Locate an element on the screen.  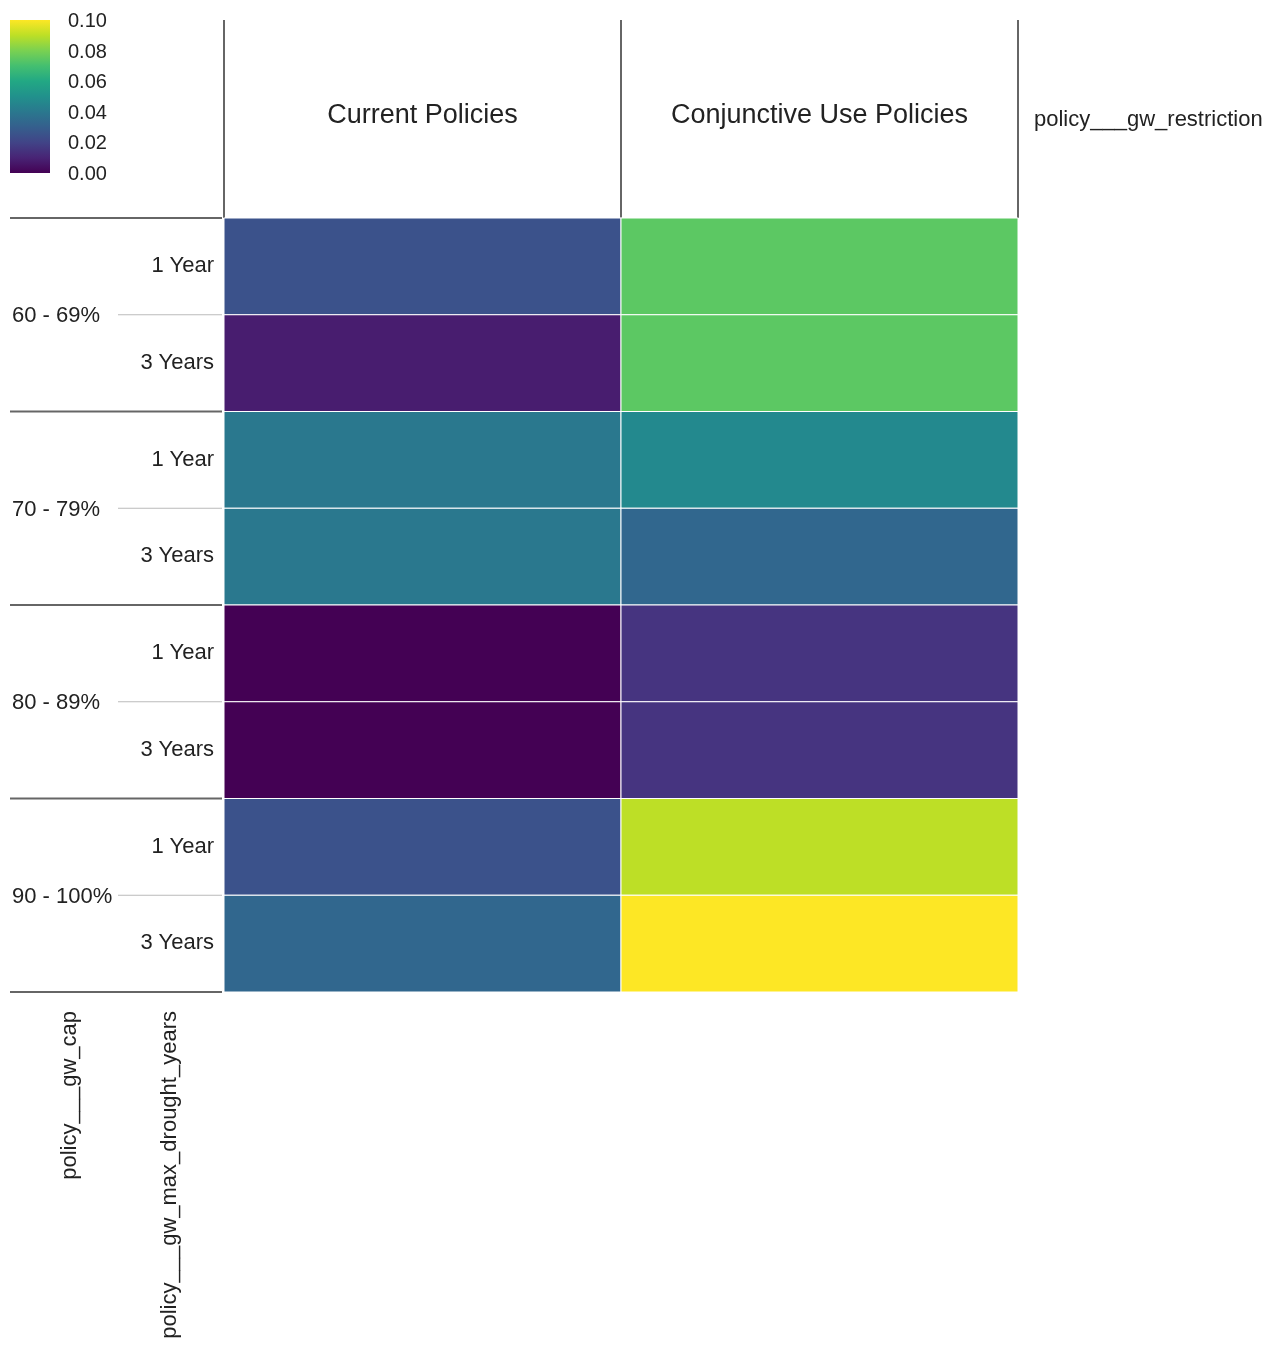
y2-axis-title: policy___gw_max_drought_years is located at coordinates (168, 1175).